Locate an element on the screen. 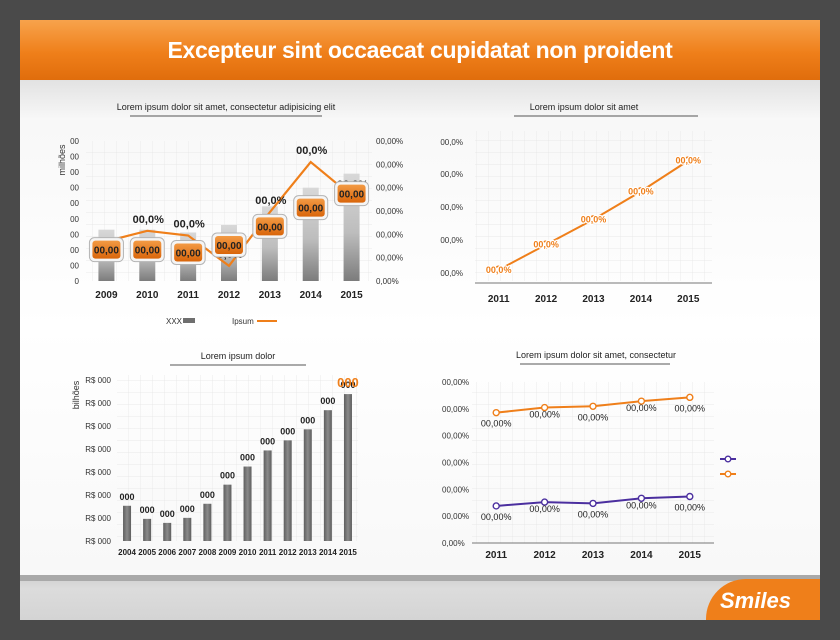  chart-1-ytick: 0 is located at coordinates (77, 281).